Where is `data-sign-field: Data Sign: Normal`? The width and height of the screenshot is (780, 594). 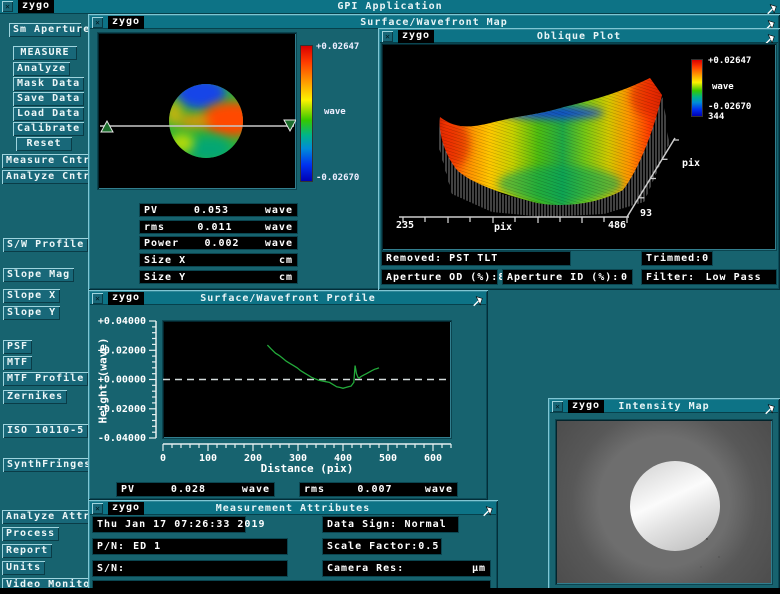
data-sign-field: Data Sign: Normal is located at coordinates (390, 524).